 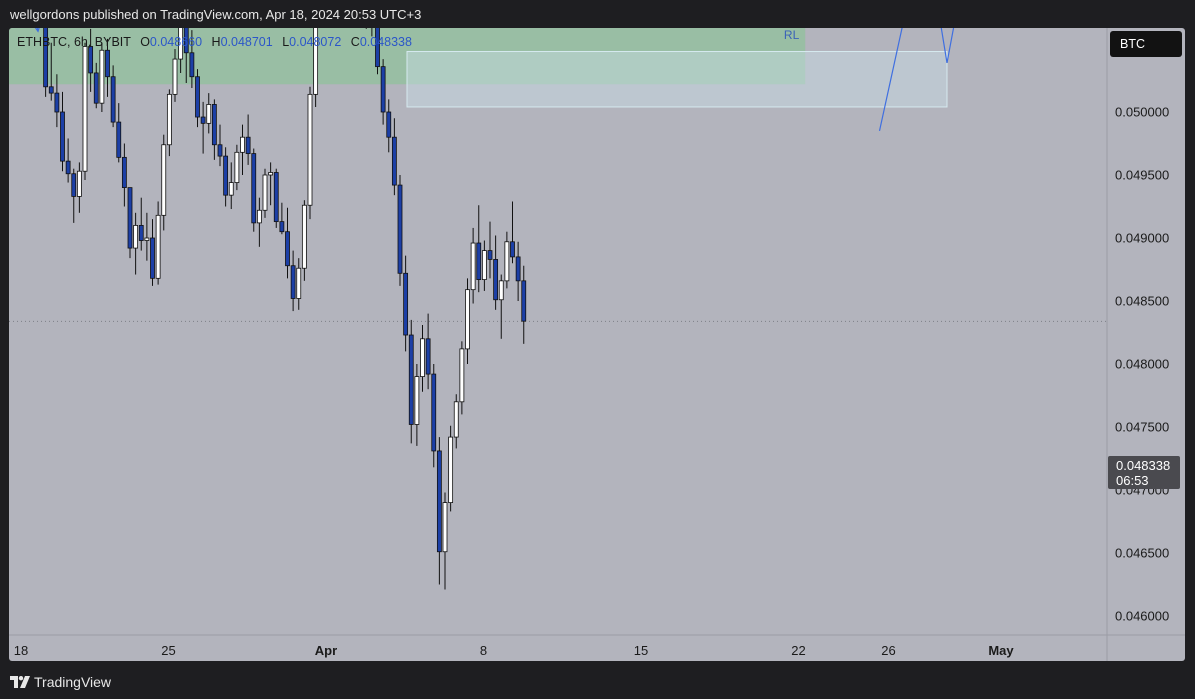 What do you see at coordinates (20, 682) in the screenshot?
I see `tradingview-logo-icon` at bounding box center [20, 682].